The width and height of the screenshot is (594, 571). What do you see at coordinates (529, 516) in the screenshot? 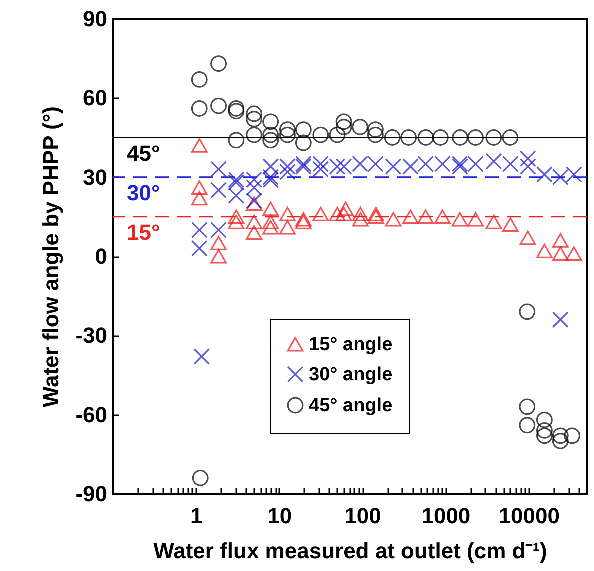
I see `x-tick-label: 10000` at bounding box center [529, 516].